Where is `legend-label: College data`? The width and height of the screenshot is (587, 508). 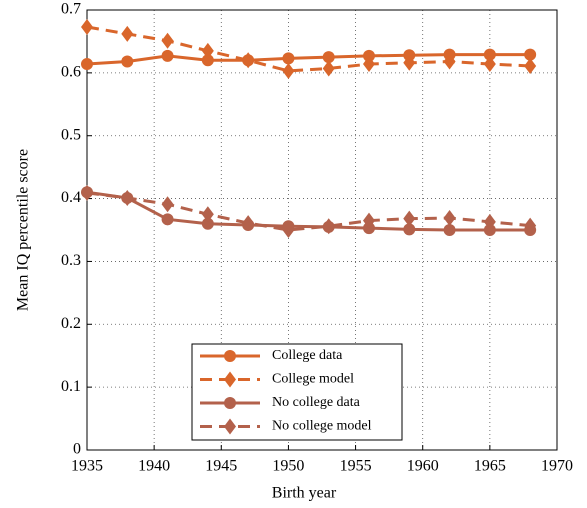
legend-label: College data is located at coordinates (307, 355).